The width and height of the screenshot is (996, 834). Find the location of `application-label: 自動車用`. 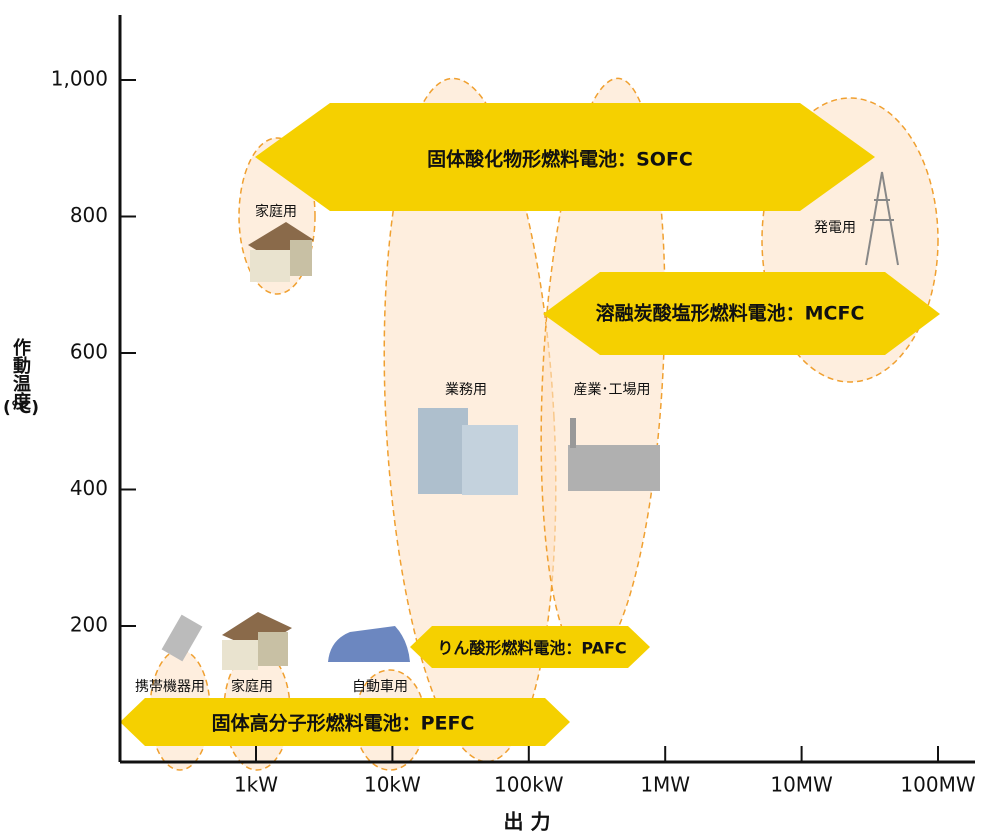

application-label: 自動車用 is located at coordinates (380, 686).